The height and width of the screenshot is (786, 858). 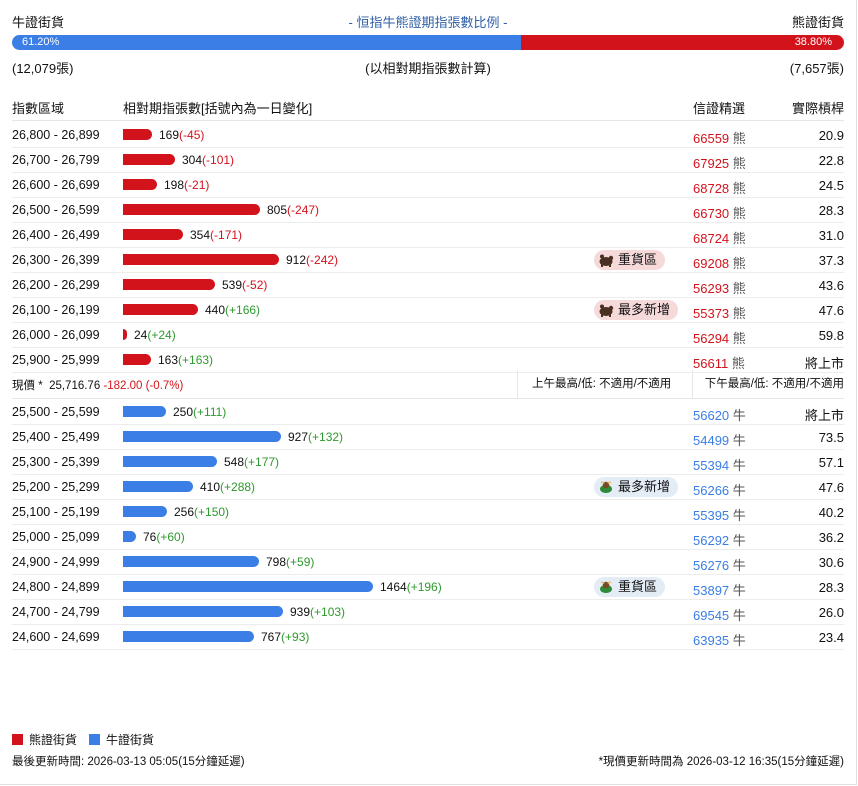 What do you see at coordinates (644, 486) in the screenshot?
I see `badge-label: 最多新增` at bounding box center [644, 486].